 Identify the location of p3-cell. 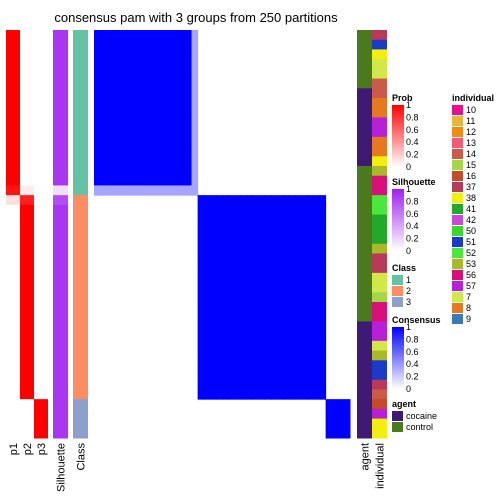
(41, 112).